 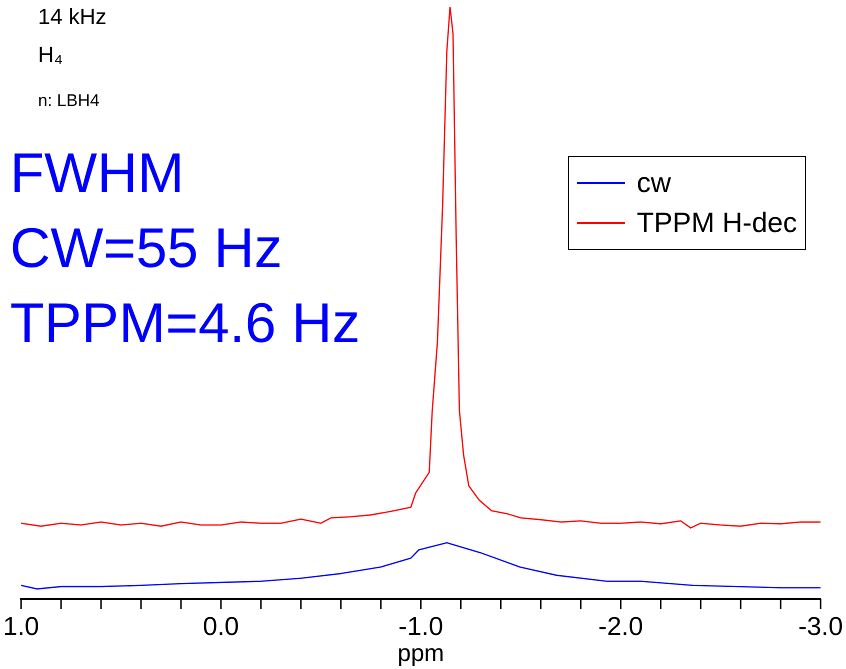 I want to click on annotation: TPPM=4.6 Hz, so click(x=185, y=322).